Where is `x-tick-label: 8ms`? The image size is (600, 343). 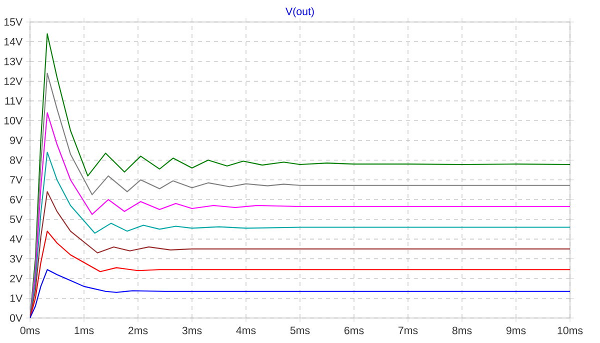
x-tick-label: 8ms is located at coordinates (462, 330).